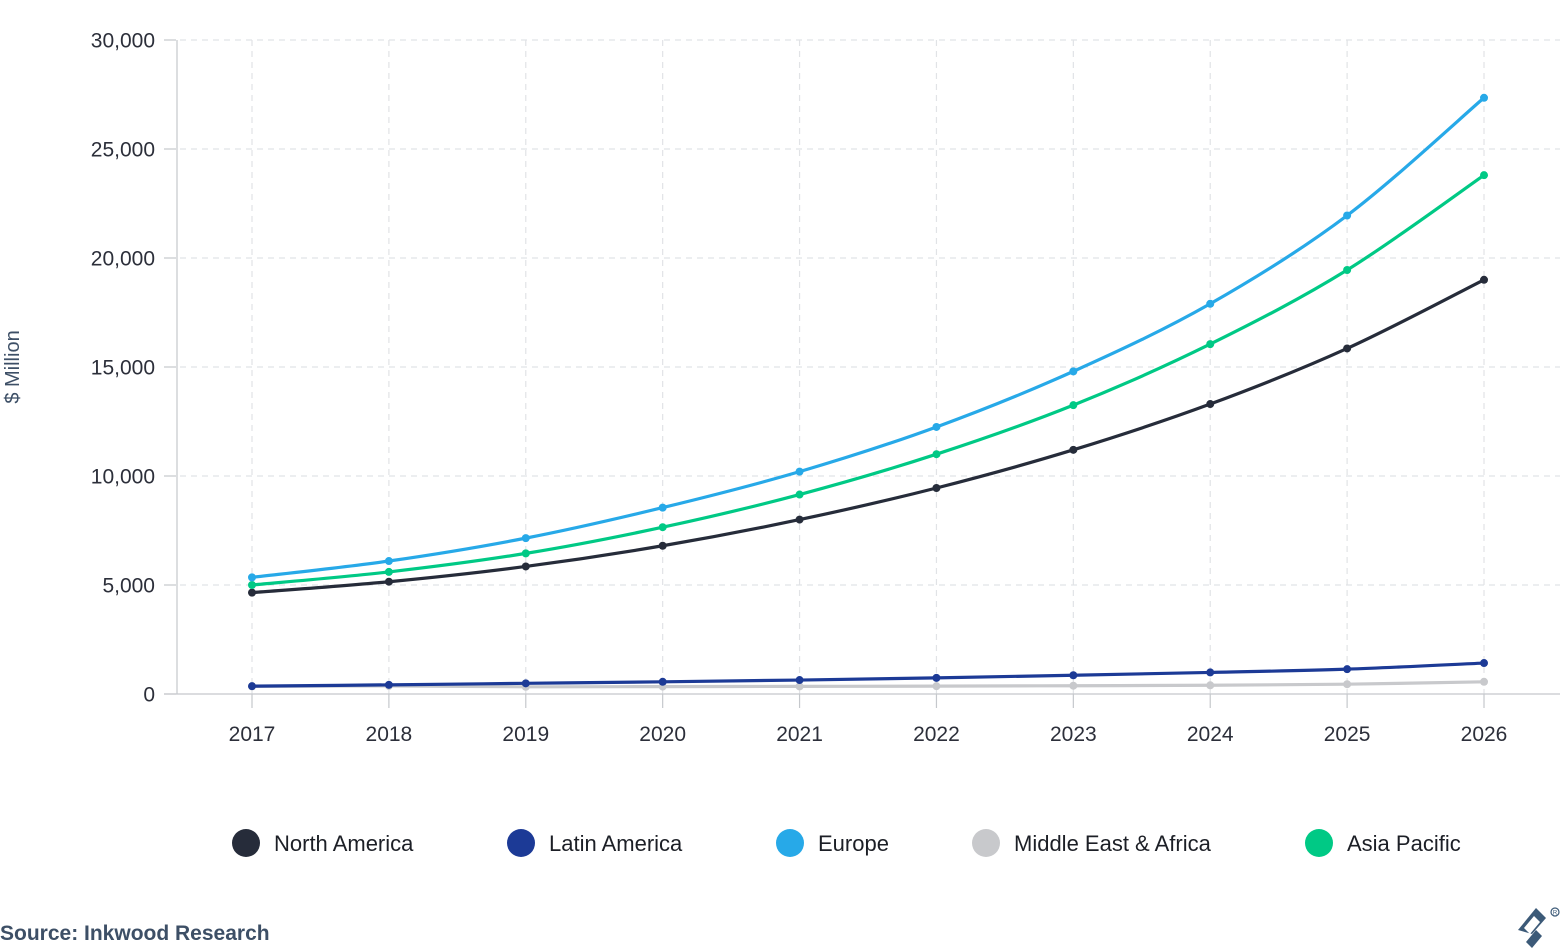  What do you see at coordinates (1539, 927) in the screenshot?
I see `toptal-logo-icon: R` at bounding box center [1539, 927].